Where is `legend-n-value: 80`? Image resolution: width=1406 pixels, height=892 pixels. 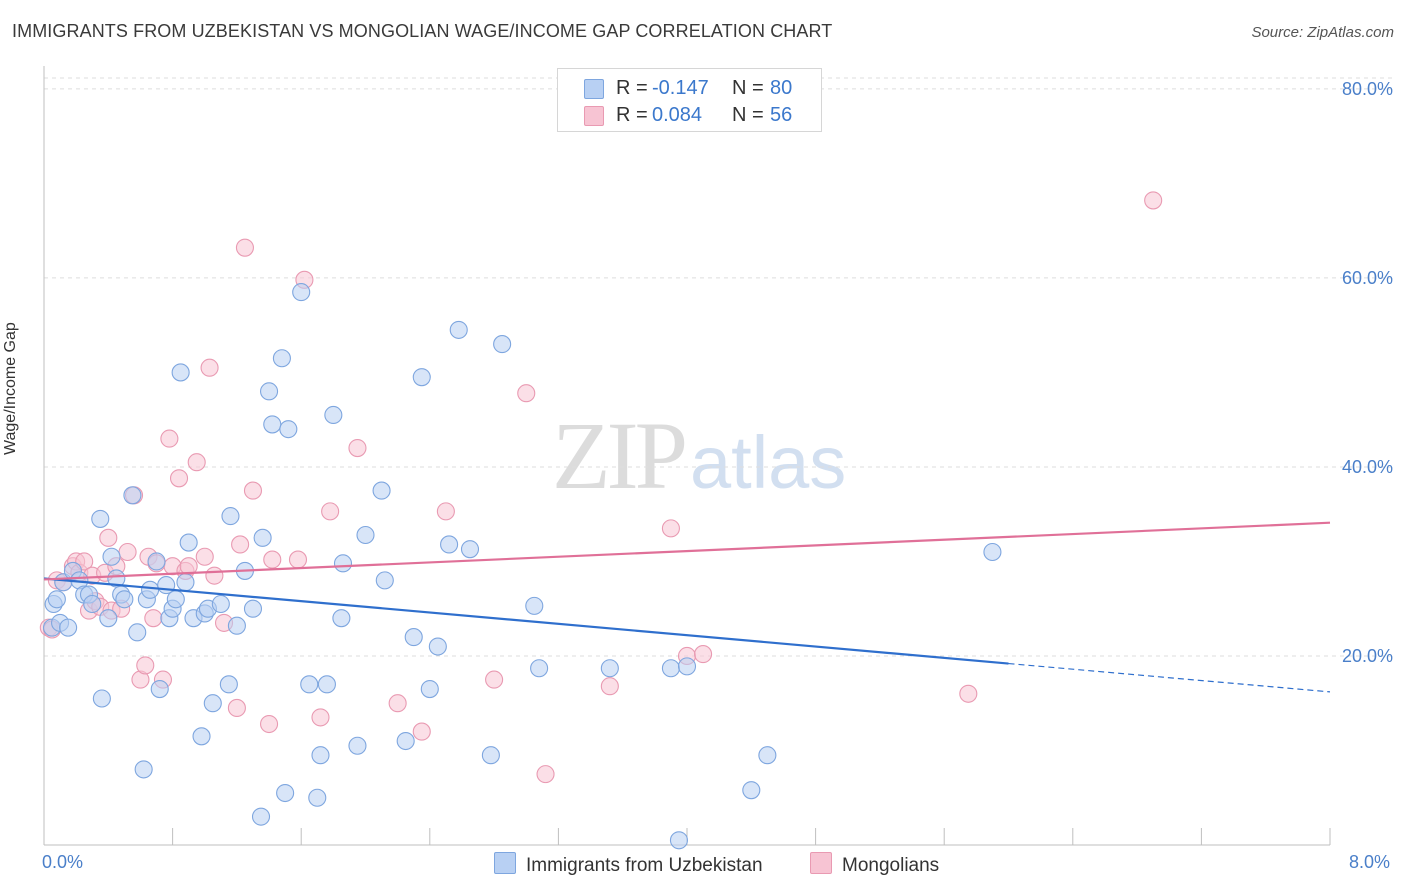 legend-n-value: 80 is located at coordinates (781, 88).